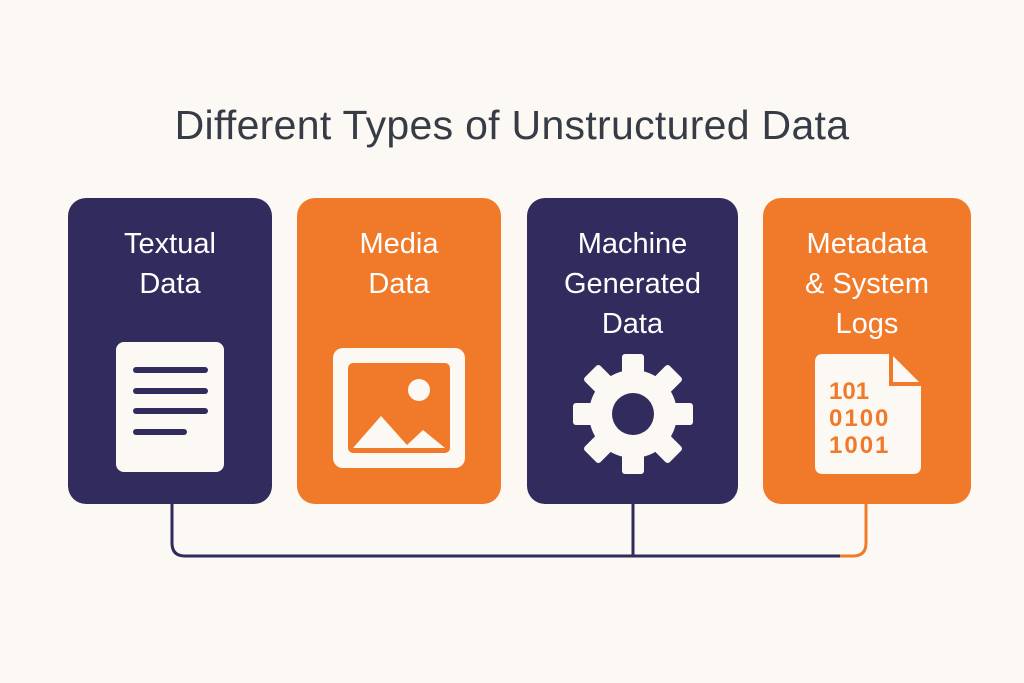 The height and width of the screenshot is (683, 1024). What do you see at coordinates (849, 391) in the screenshot?
I see `binary-line-1: 101` at bounding box center [849, 391].